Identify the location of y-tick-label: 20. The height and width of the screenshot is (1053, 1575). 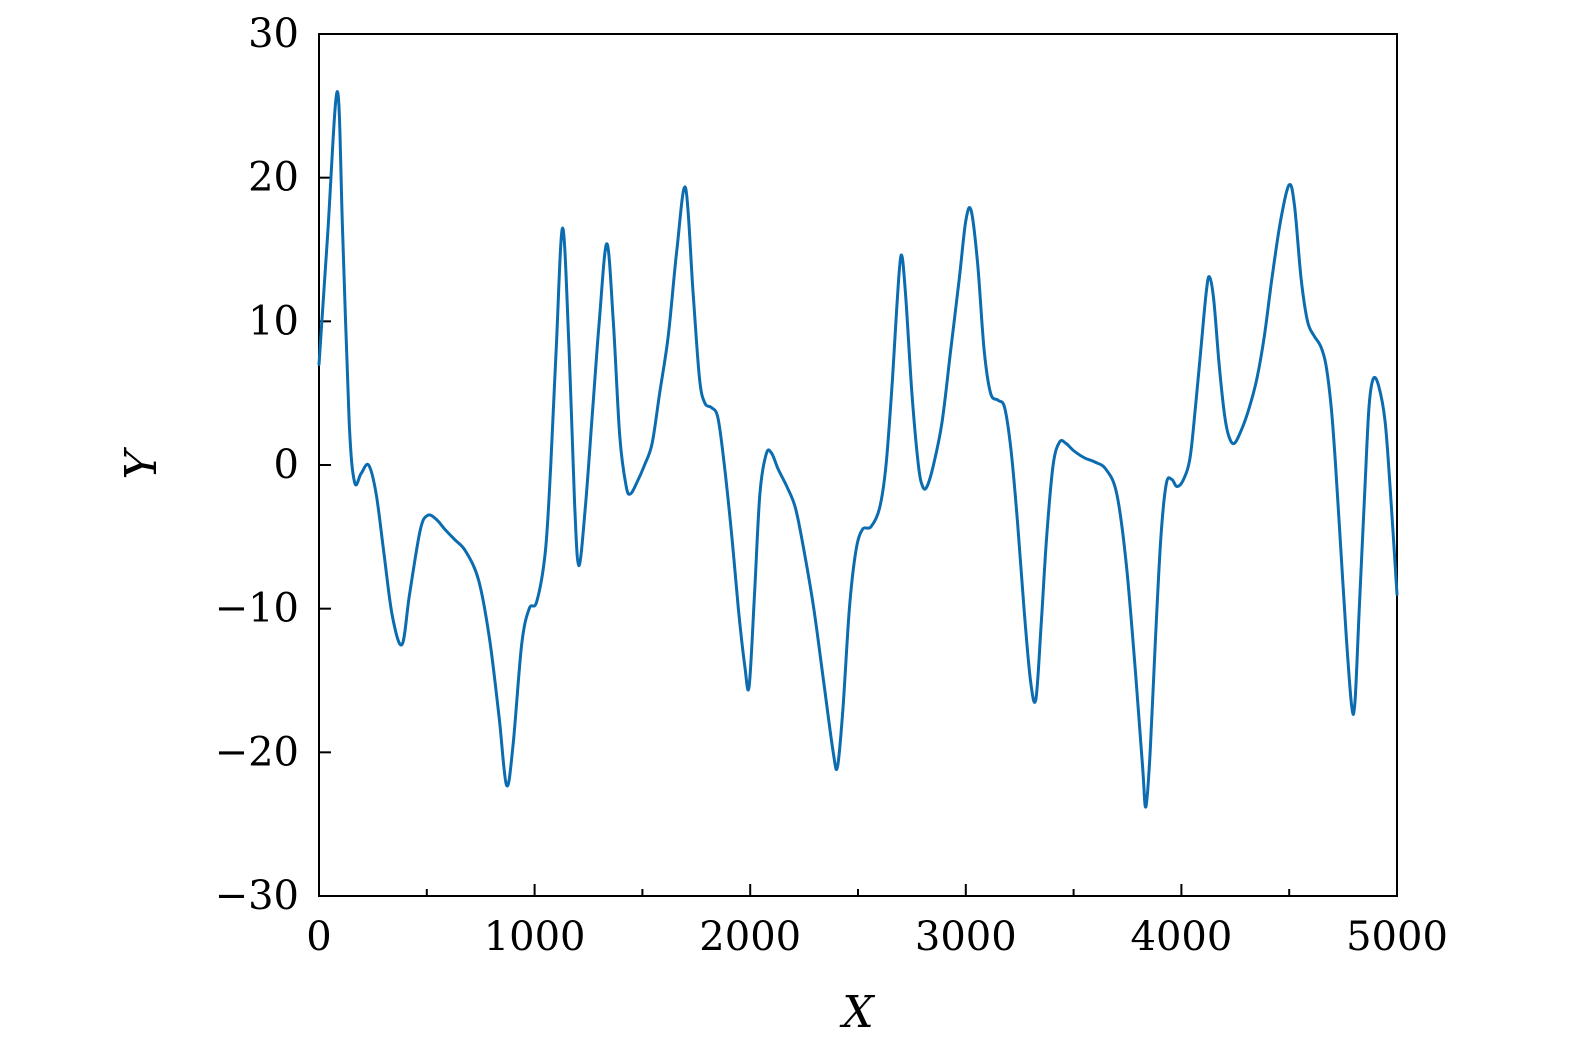
(273, 178).